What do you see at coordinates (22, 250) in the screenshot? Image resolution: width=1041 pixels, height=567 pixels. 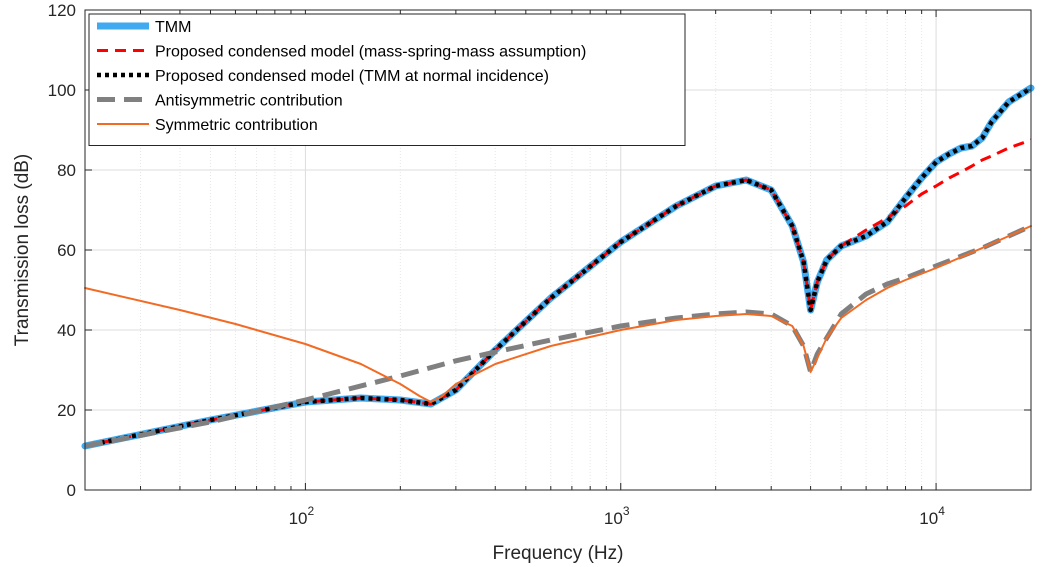 I see `y-axis-title: Transmission loss (dB)` at bounding box center [22, 250].